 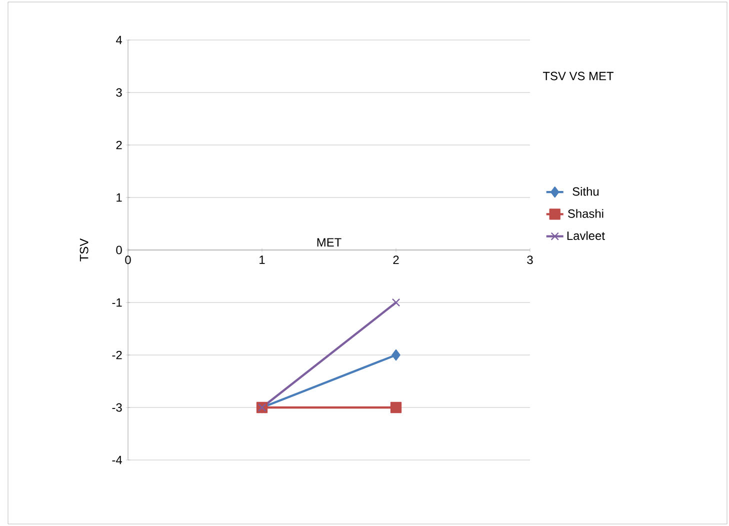 I want to click on y-axis-title: TSV, so click(x=84, y=250).